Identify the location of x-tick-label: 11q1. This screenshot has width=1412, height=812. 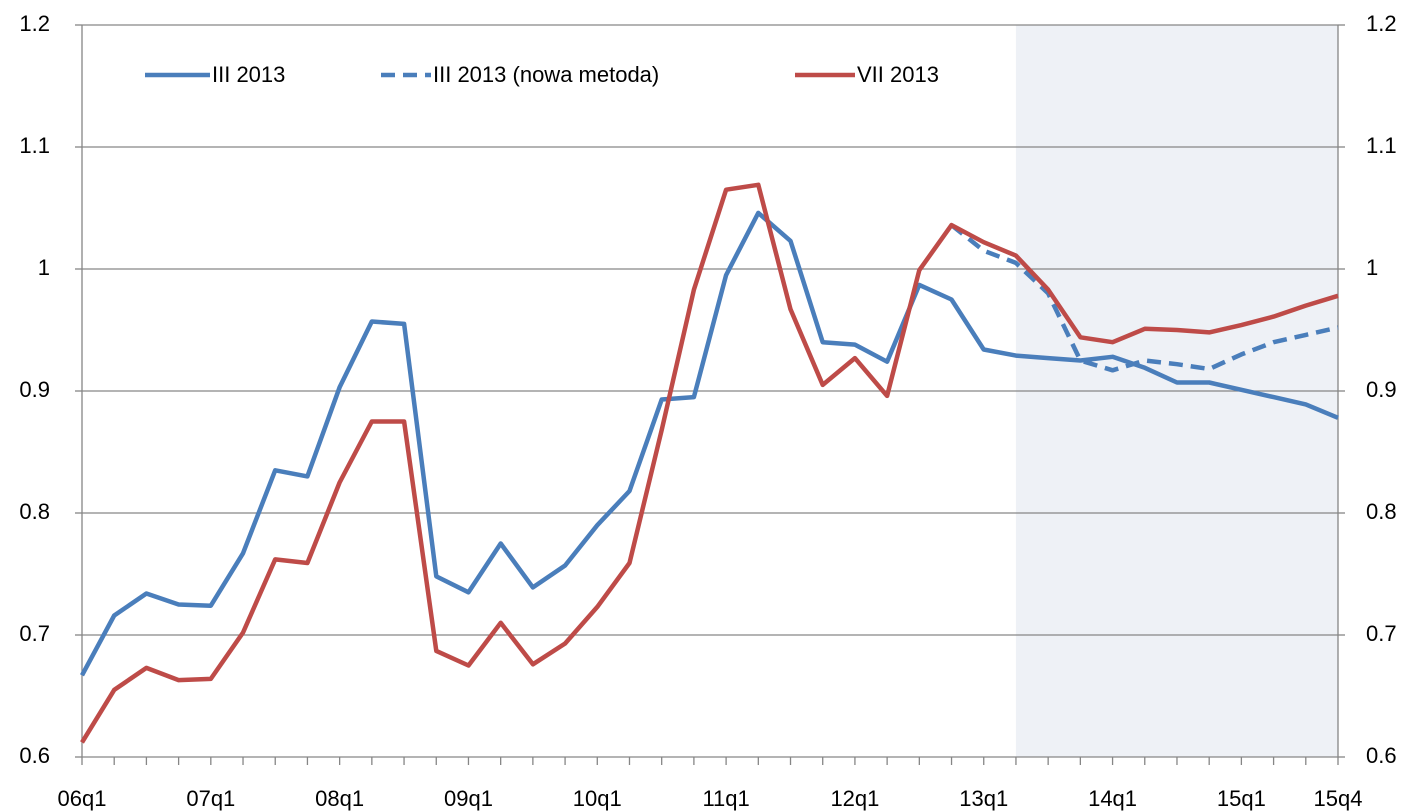
(725, 798).